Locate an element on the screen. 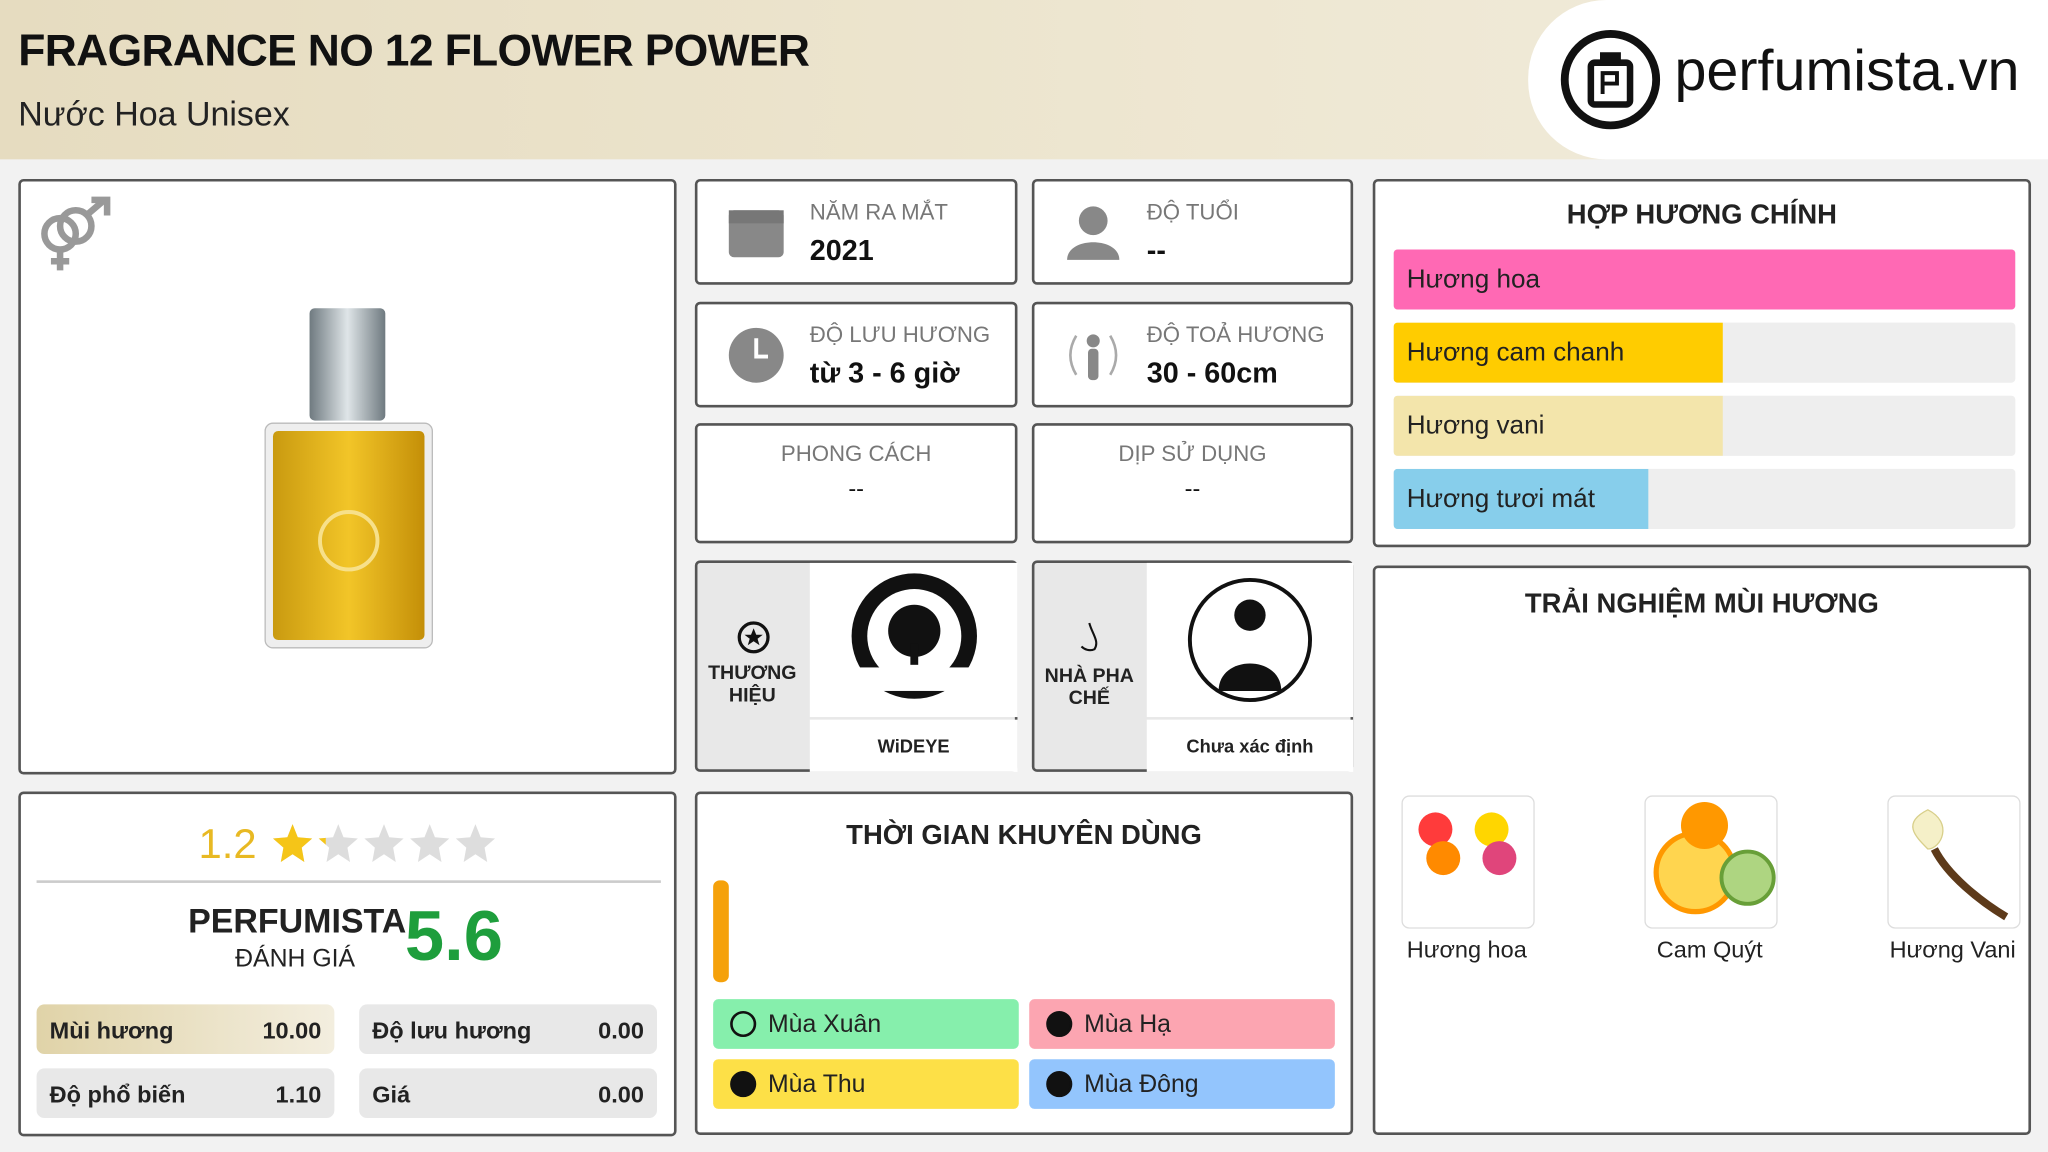 The height and width of the screenshot is (1152, 2048). brand-logo-area is located at coordinates (913, 640).